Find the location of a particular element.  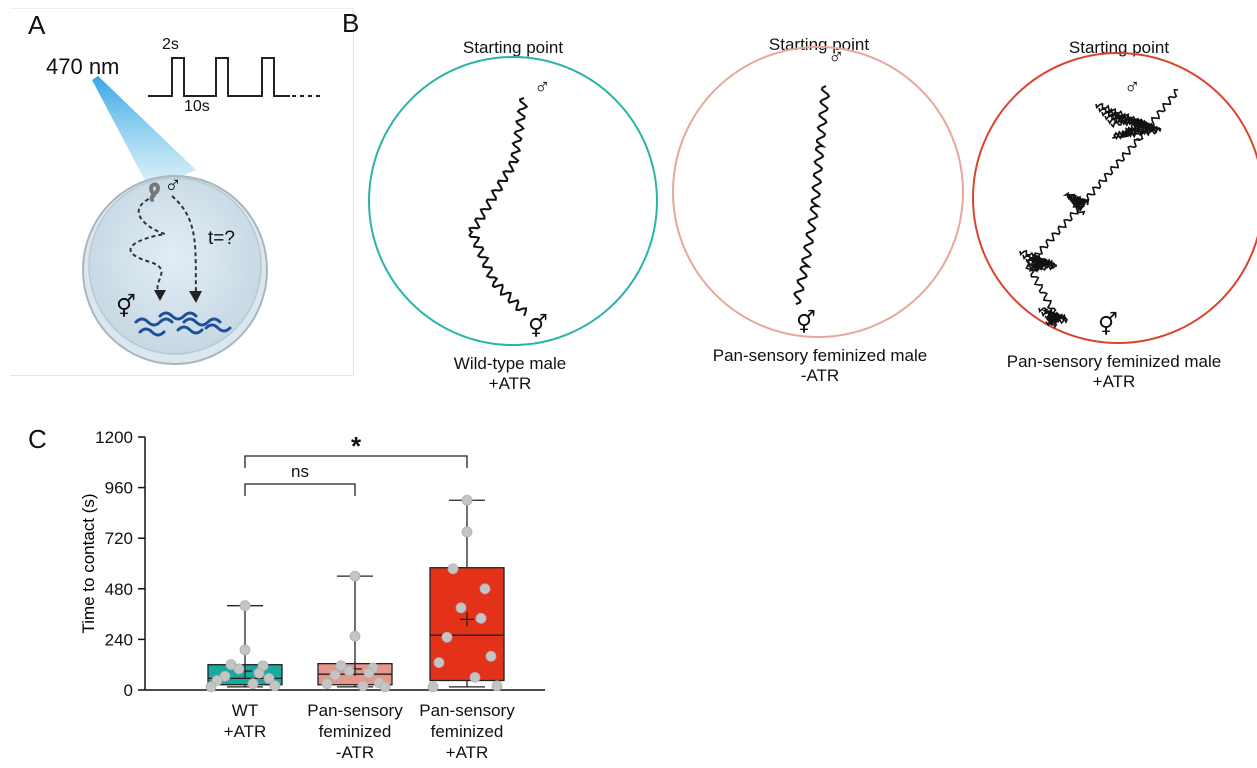

track3-caption-line1: Pan-sensory feminized male is located at coordinates (1114, 361).